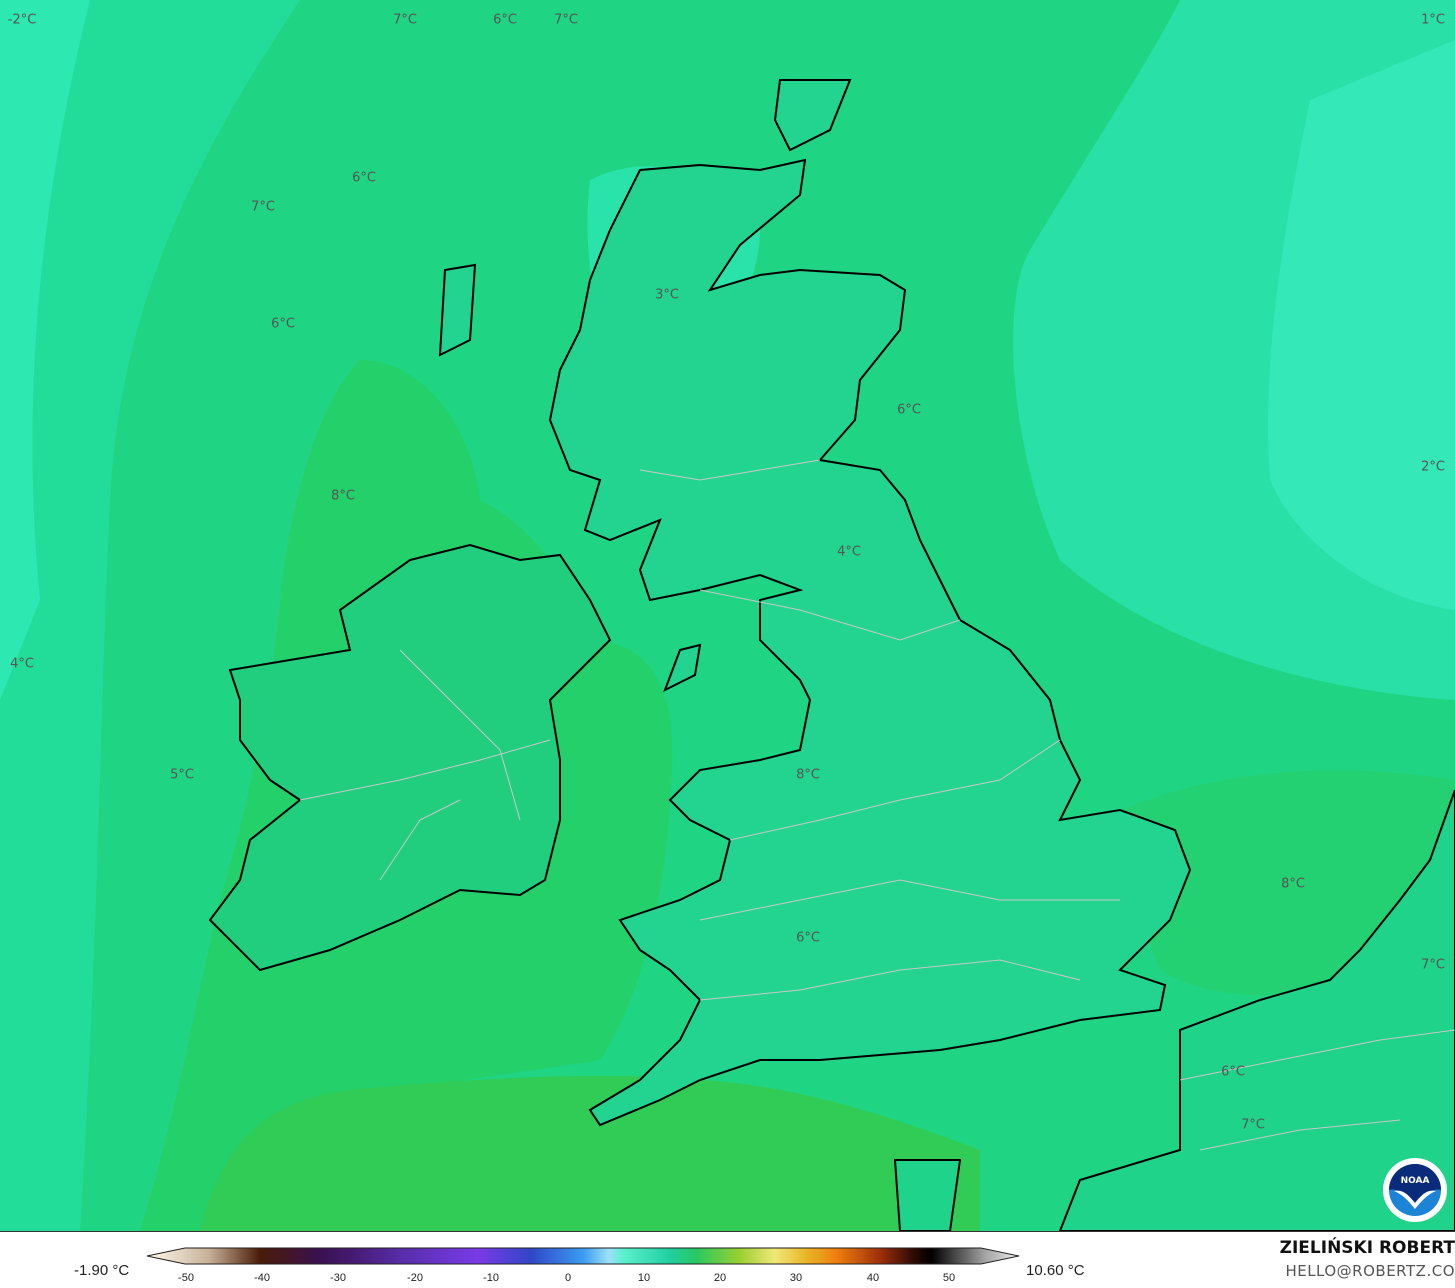 The height and width of the screenshot is (1288, 1455). What do you see at coordinates (1415, 1181) in the screenshot?
I see `svg-text: NOAA` at bounding box center [1415, 1181].